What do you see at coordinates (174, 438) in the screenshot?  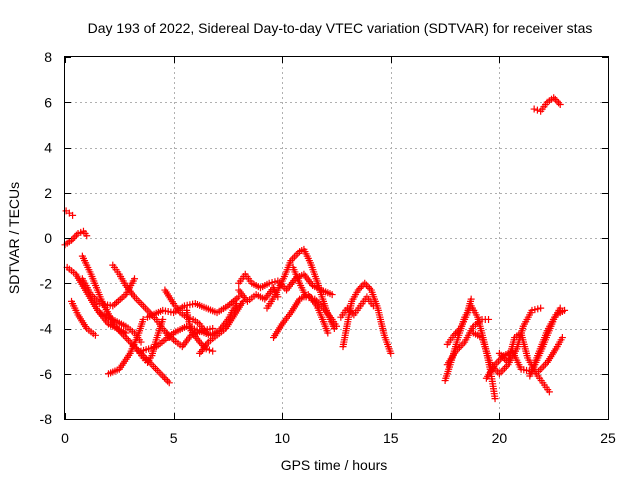 I see `x-tick-label: 5` at bounding box center [174, 438].